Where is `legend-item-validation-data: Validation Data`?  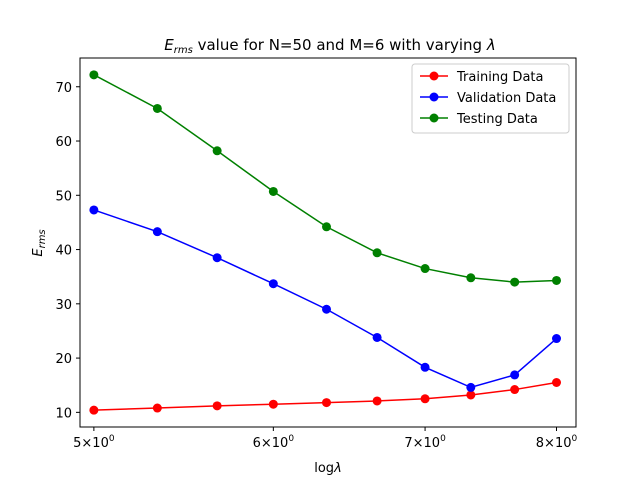
legend-item-validation-data: Validation Data is located at coordinates (488, 98).